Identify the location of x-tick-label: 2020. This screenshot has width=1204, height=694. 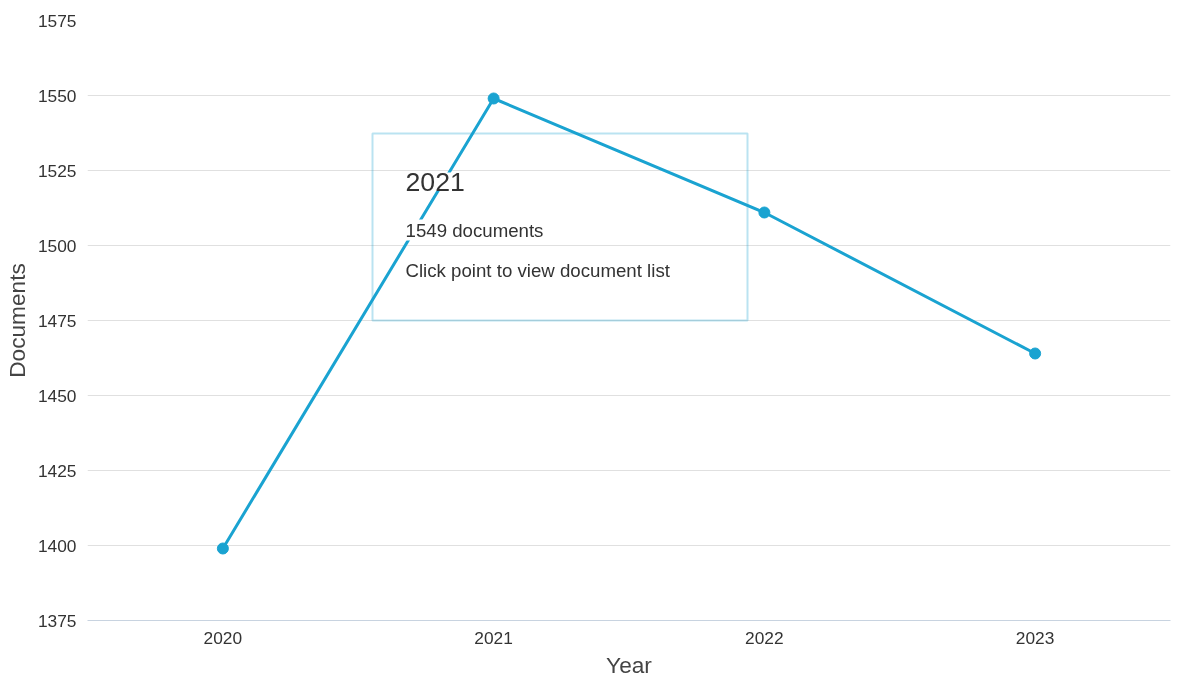
(223, 637).